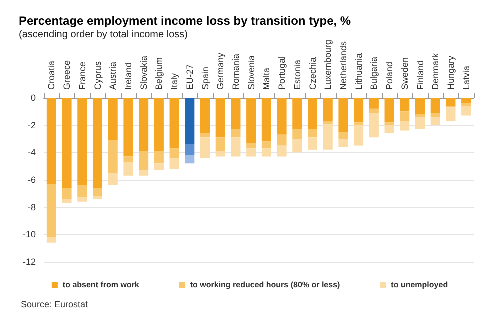 Image resolution: width=500 pixels, height=324 pixels. I want to click on x-tick-label: Netherlands, so click(343, 65).